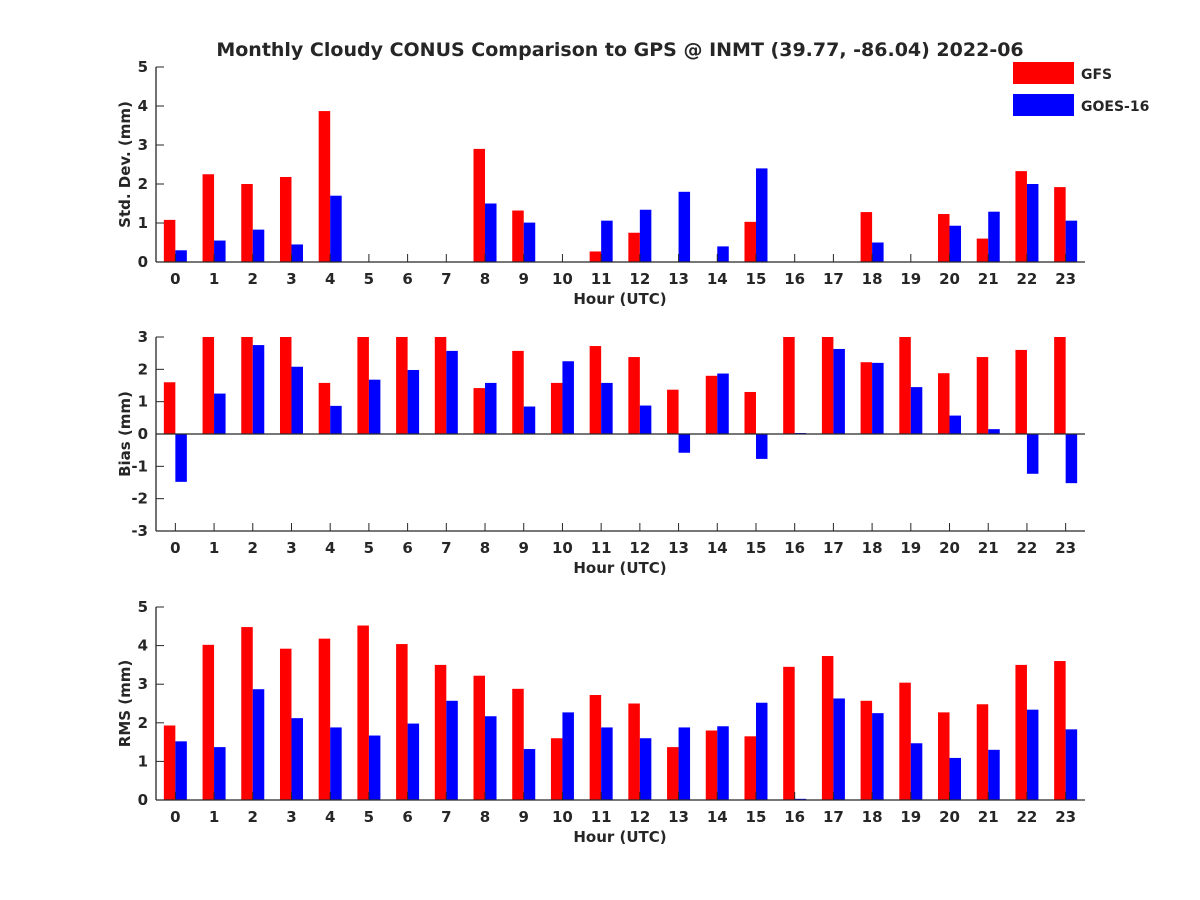  Describe the element at coordinates (1065, 817) in the screenshot. I see `x-tick-label: 23` at that location.